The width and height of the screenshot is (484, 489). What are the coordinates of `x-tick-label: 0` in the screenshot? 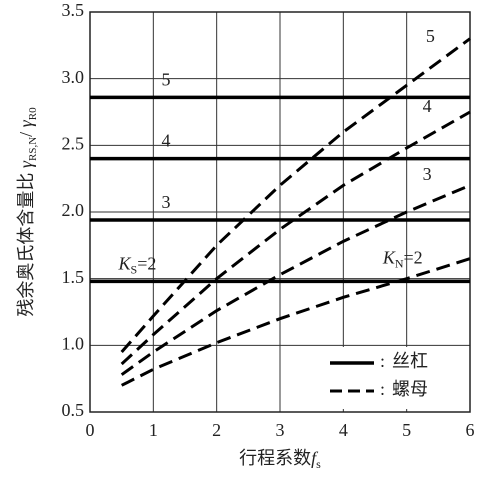 It's located at (90, 430).